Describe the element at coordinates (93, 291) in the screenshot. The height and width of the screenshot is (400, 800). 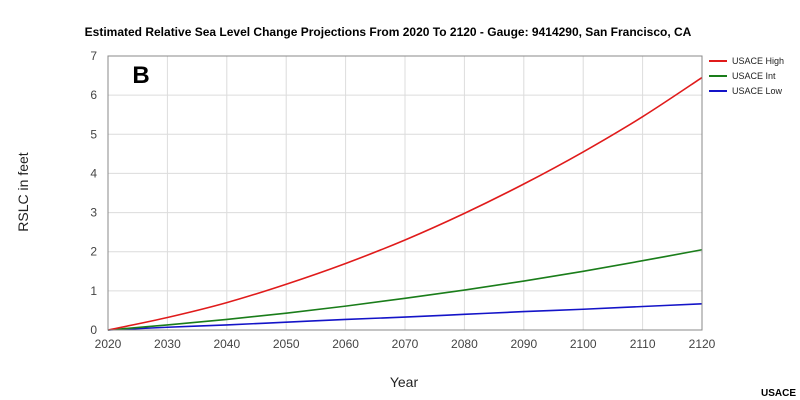
I see `y-tick-label: 1` at that location.